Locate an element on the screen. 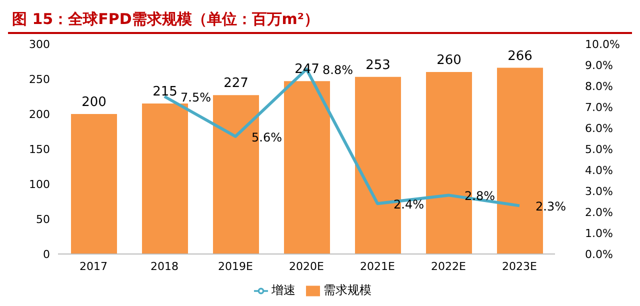 This screenshot has width=640, height=306. y-tick-label: 200 is located at coordinates (39, 114).